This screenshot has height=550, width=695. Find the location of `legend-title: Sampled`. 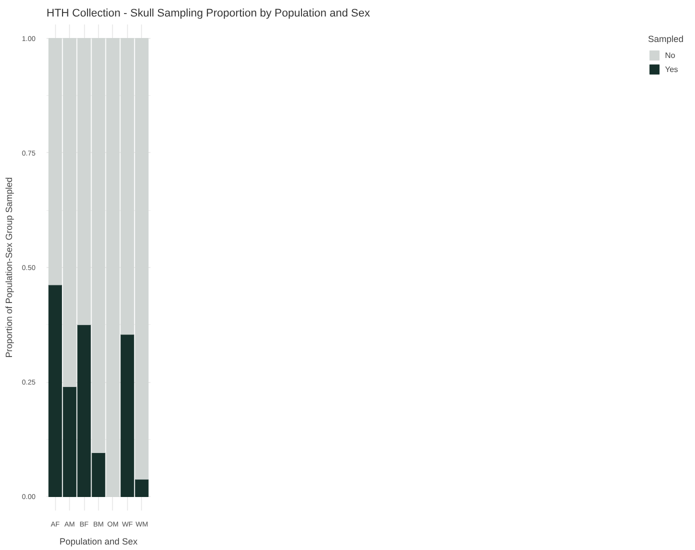

legend-title: Sampled is located at coordinates (666, 39).